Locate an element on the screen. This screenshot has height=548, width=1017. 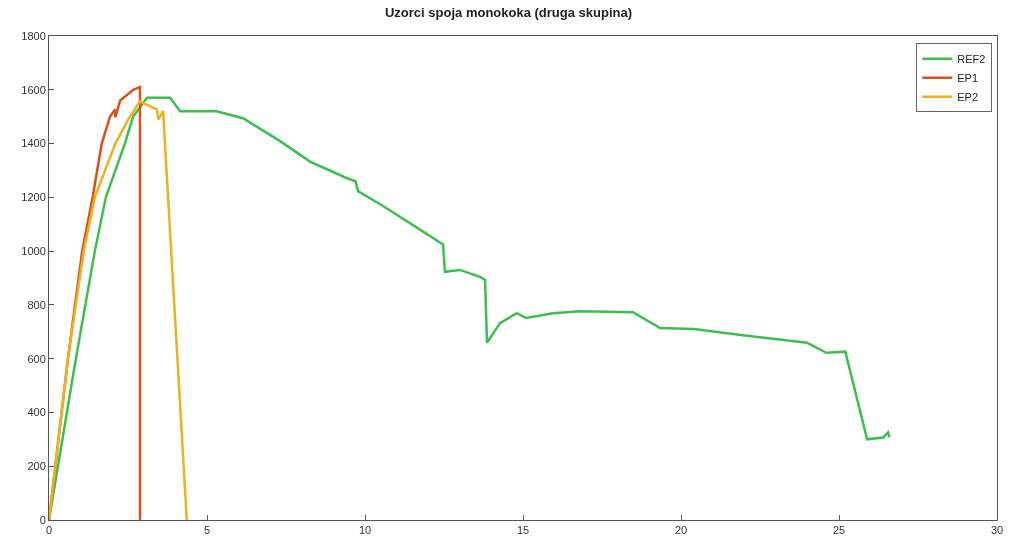
x-tick-label: 20 is located at coordinates (681, 530).